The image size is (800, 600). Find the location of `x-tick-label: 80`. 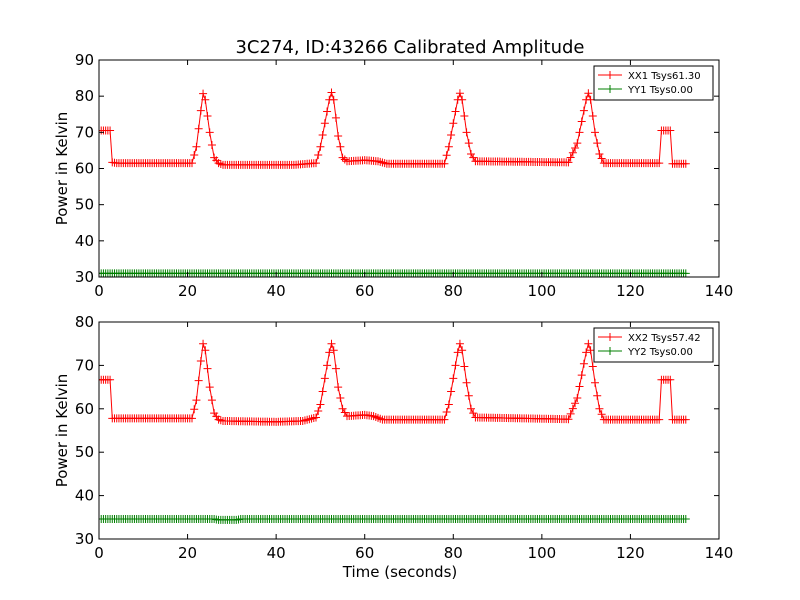

x-tick-label: 80 is located at coordinates (453, 291).